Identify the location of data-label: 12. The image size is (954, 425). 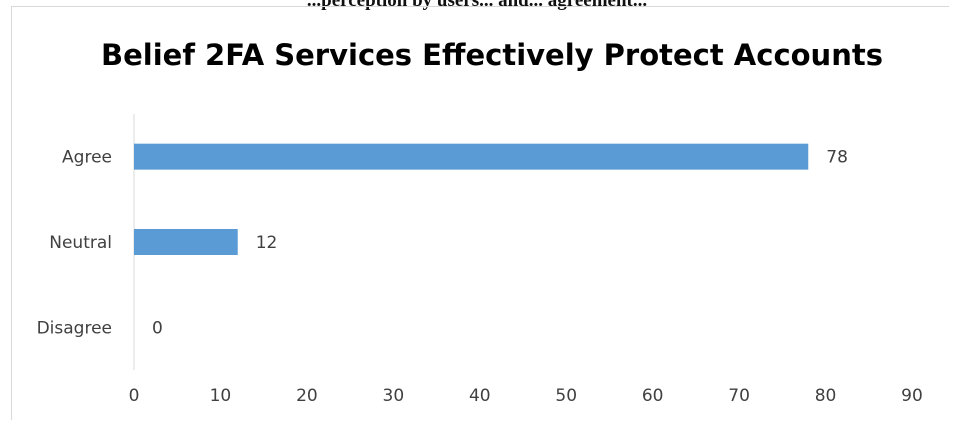
(267, 243).